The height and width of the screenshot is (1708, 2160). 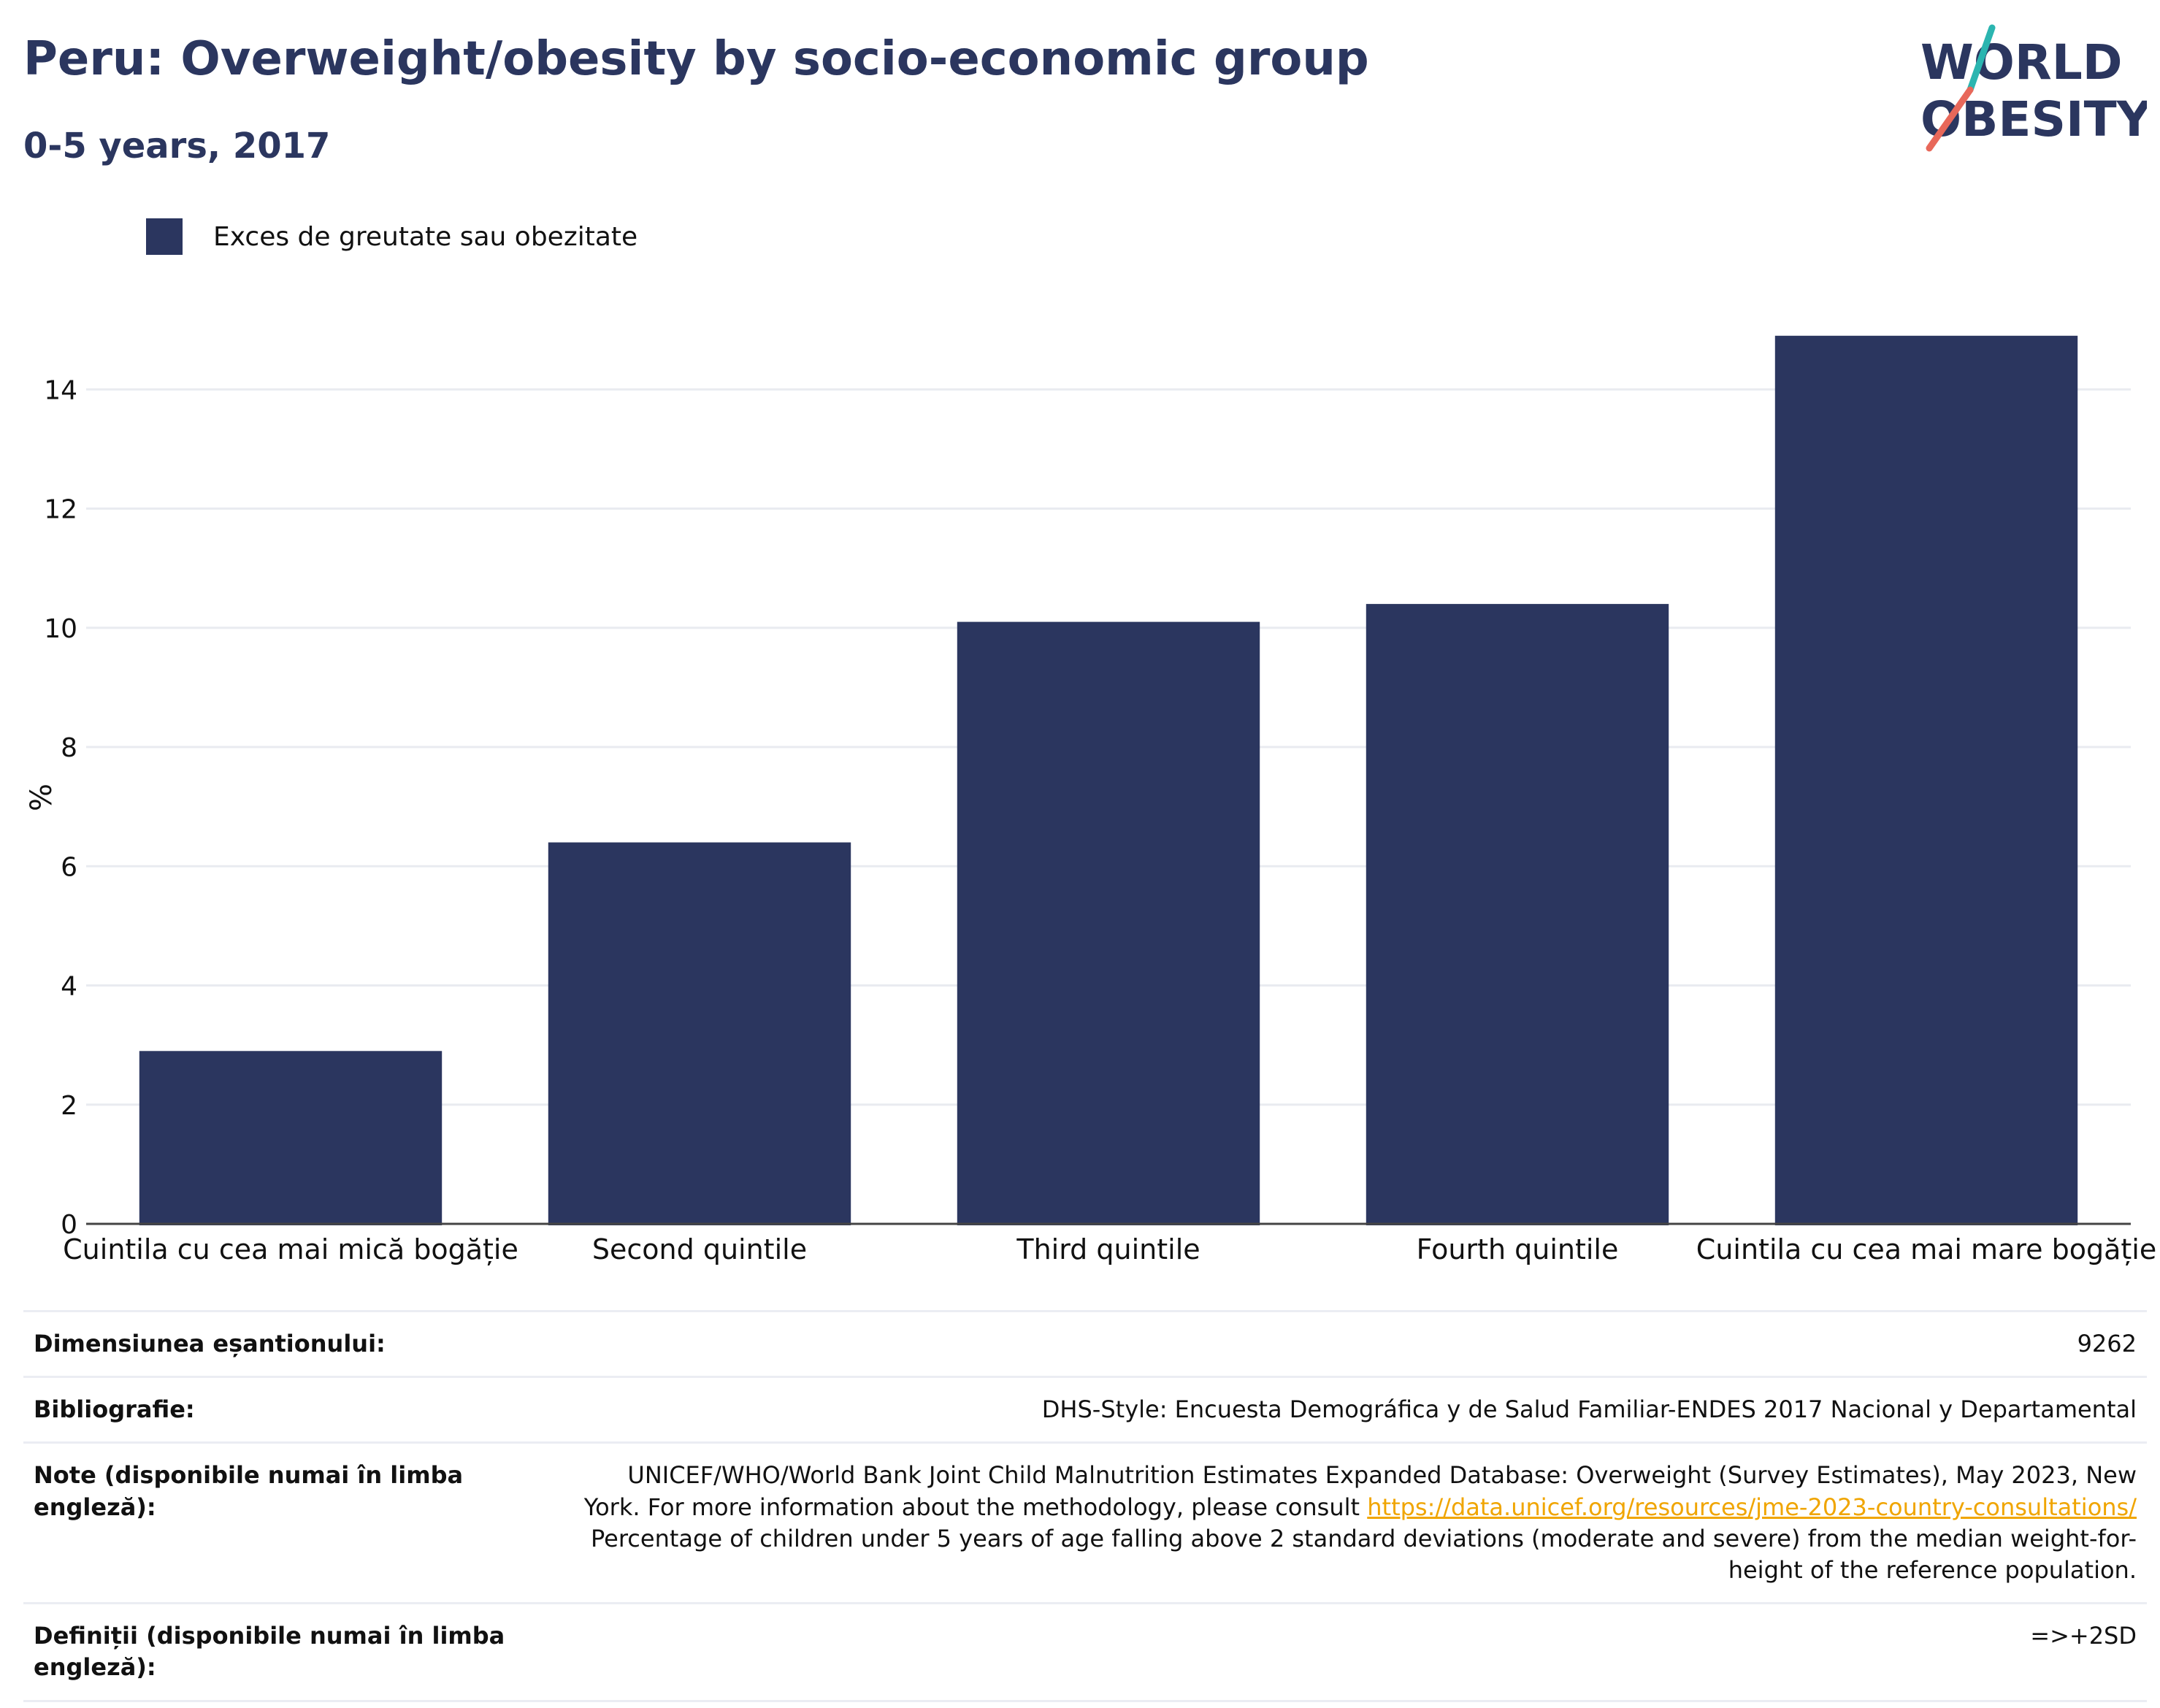 What do you see at coordinates (289, 1409) in the screenshot?
I see `bibliography-label: Bibliografie:` at bounding box center [289, 1409].